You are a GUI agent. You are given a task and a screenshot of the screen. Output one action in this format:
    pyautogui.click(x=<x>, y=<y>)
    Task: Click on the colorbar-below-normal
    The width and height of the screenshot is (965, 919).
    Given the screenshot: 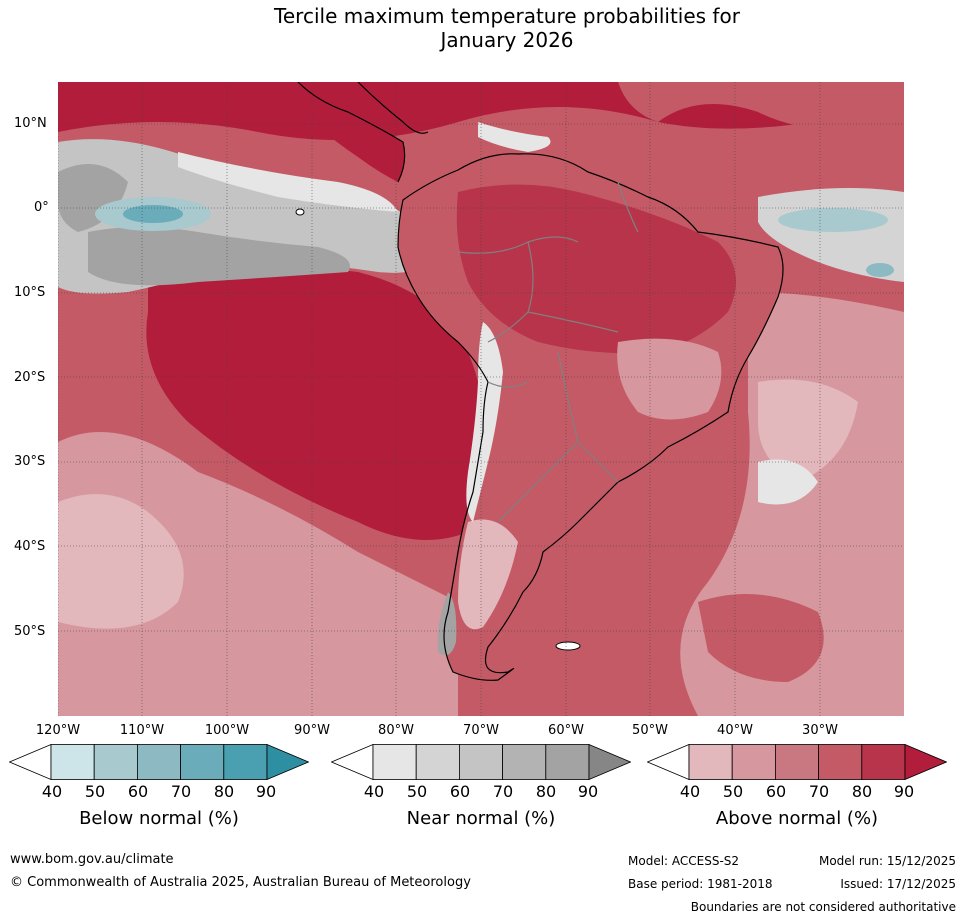 What is the action you would take?
    pyautogui.click(x=159, y=762)
    